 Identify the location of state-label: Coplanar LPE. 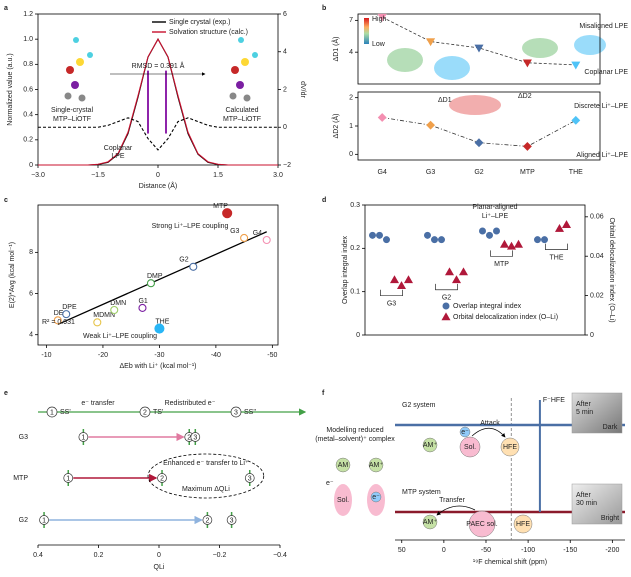
(606, 72).